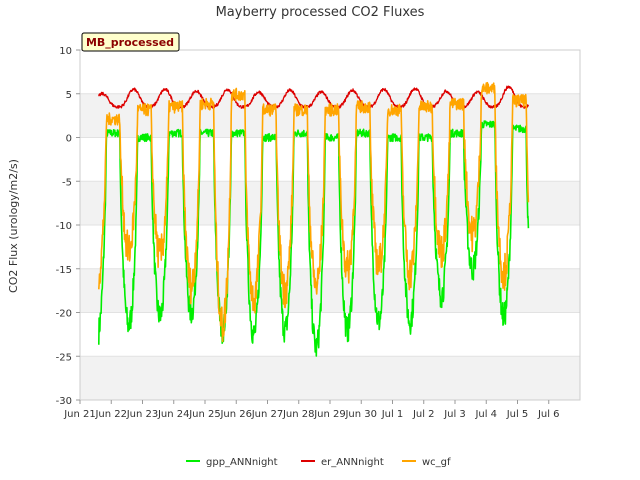 The width and height of the screenshot is (640, 480). Describe the element at coordinates (548, 414) in the screenshot. I see `x-tick-label: Jul 6` at that location.